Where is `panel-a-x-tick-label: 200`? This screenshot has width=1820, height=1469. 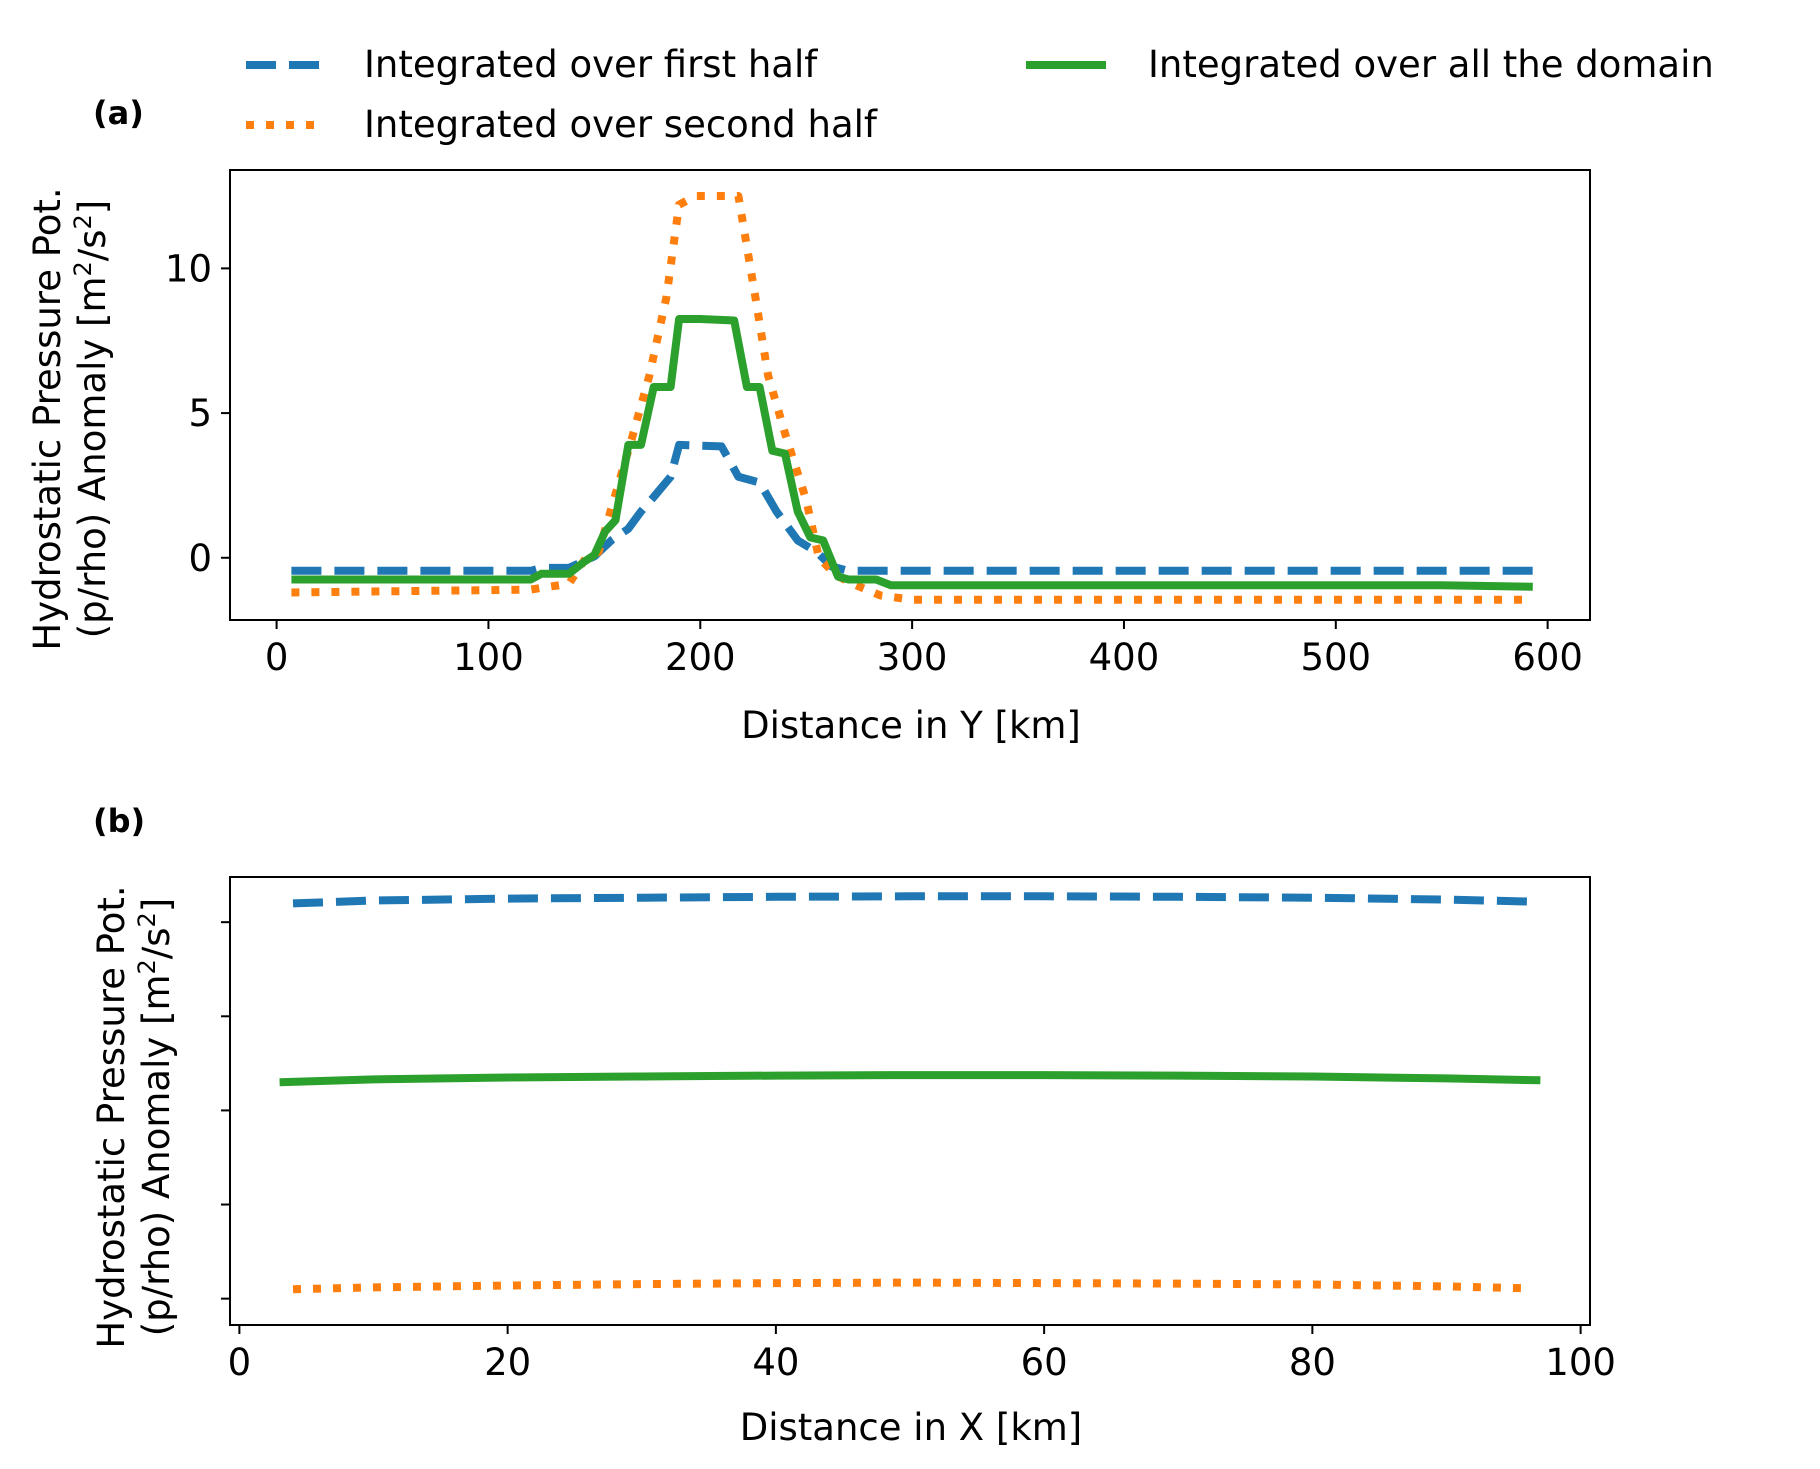
panel-a-x-tick-label: 200 is located at coordinates (700, 657).